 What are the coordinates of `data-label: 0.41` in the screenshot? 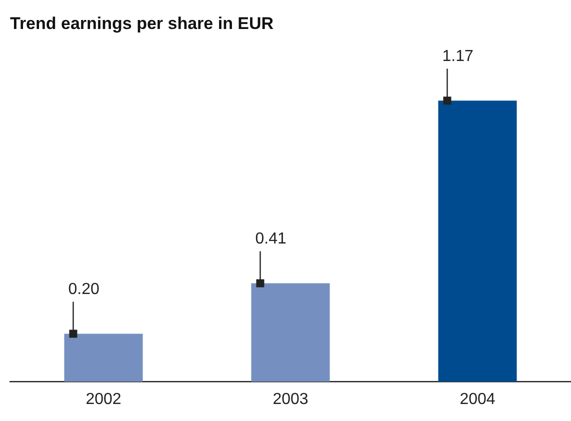 It's located at (270, 239).